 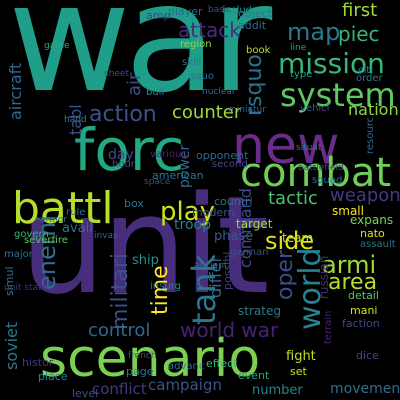 I want to click on word-set: set, so click(x=298, y=371).